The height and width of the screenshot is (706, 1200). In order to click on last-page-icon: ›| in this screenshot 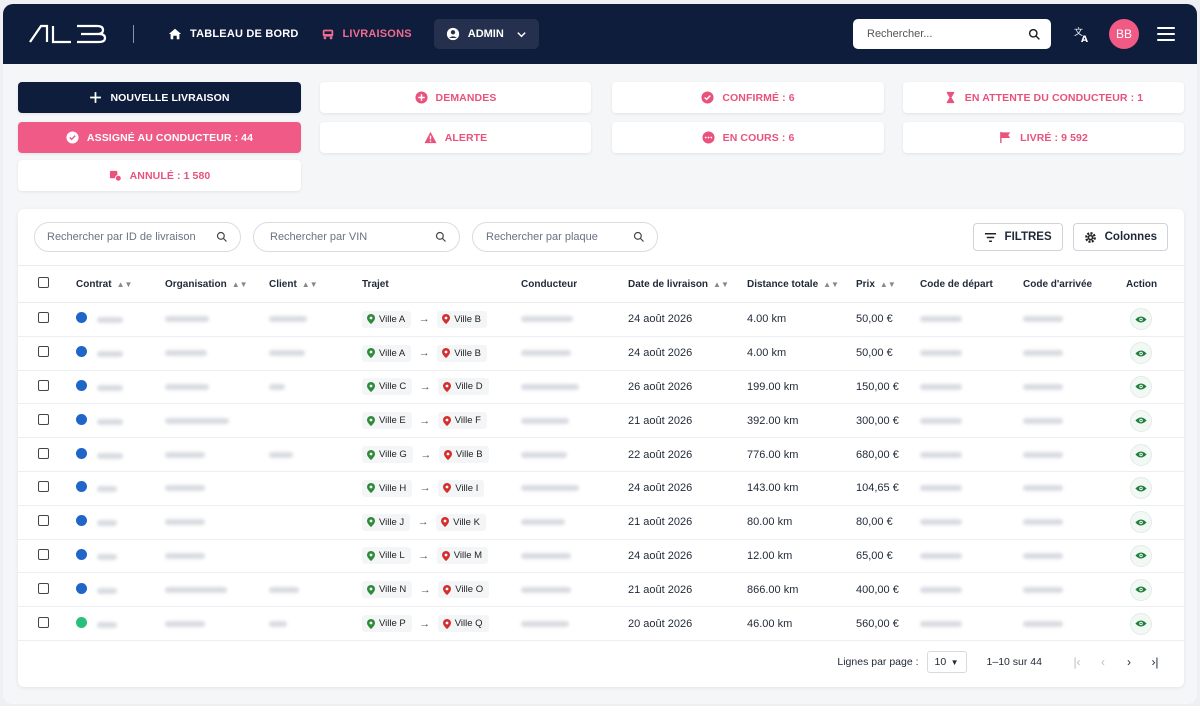, I will do `click(1155, 662)`.